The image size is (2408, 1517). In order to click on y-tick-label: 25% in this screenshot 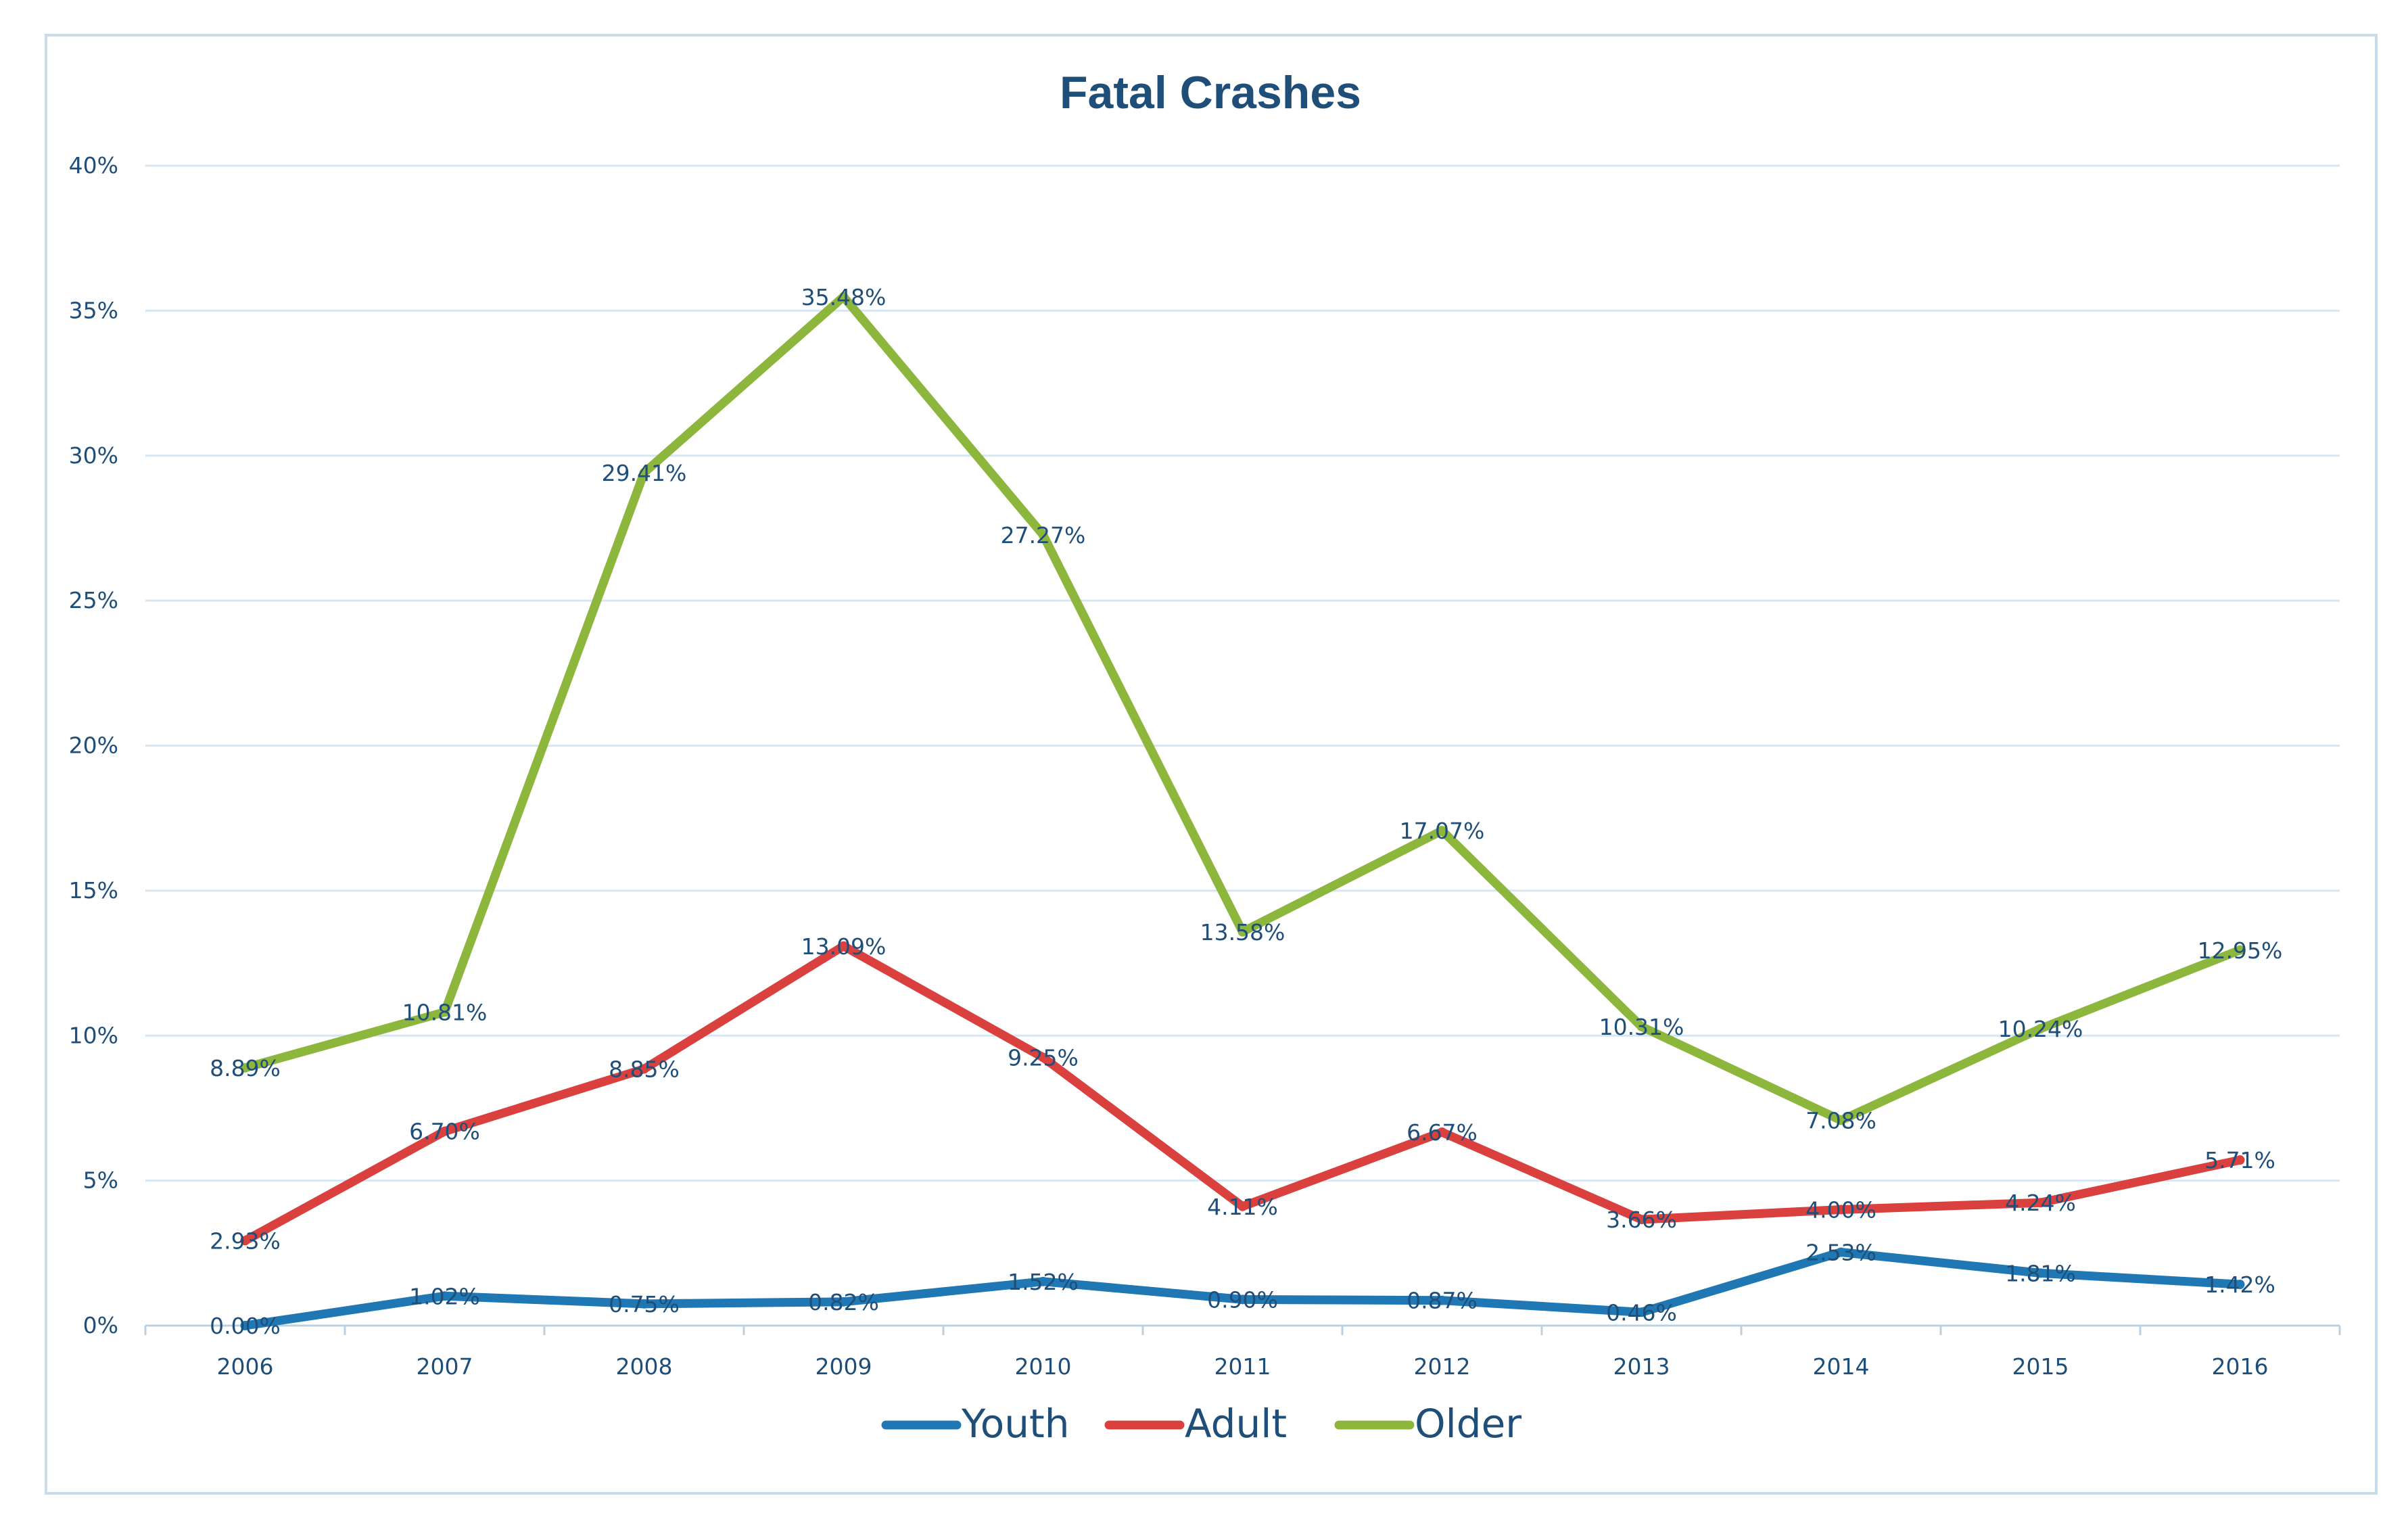, I will do `click(93, 600)`.